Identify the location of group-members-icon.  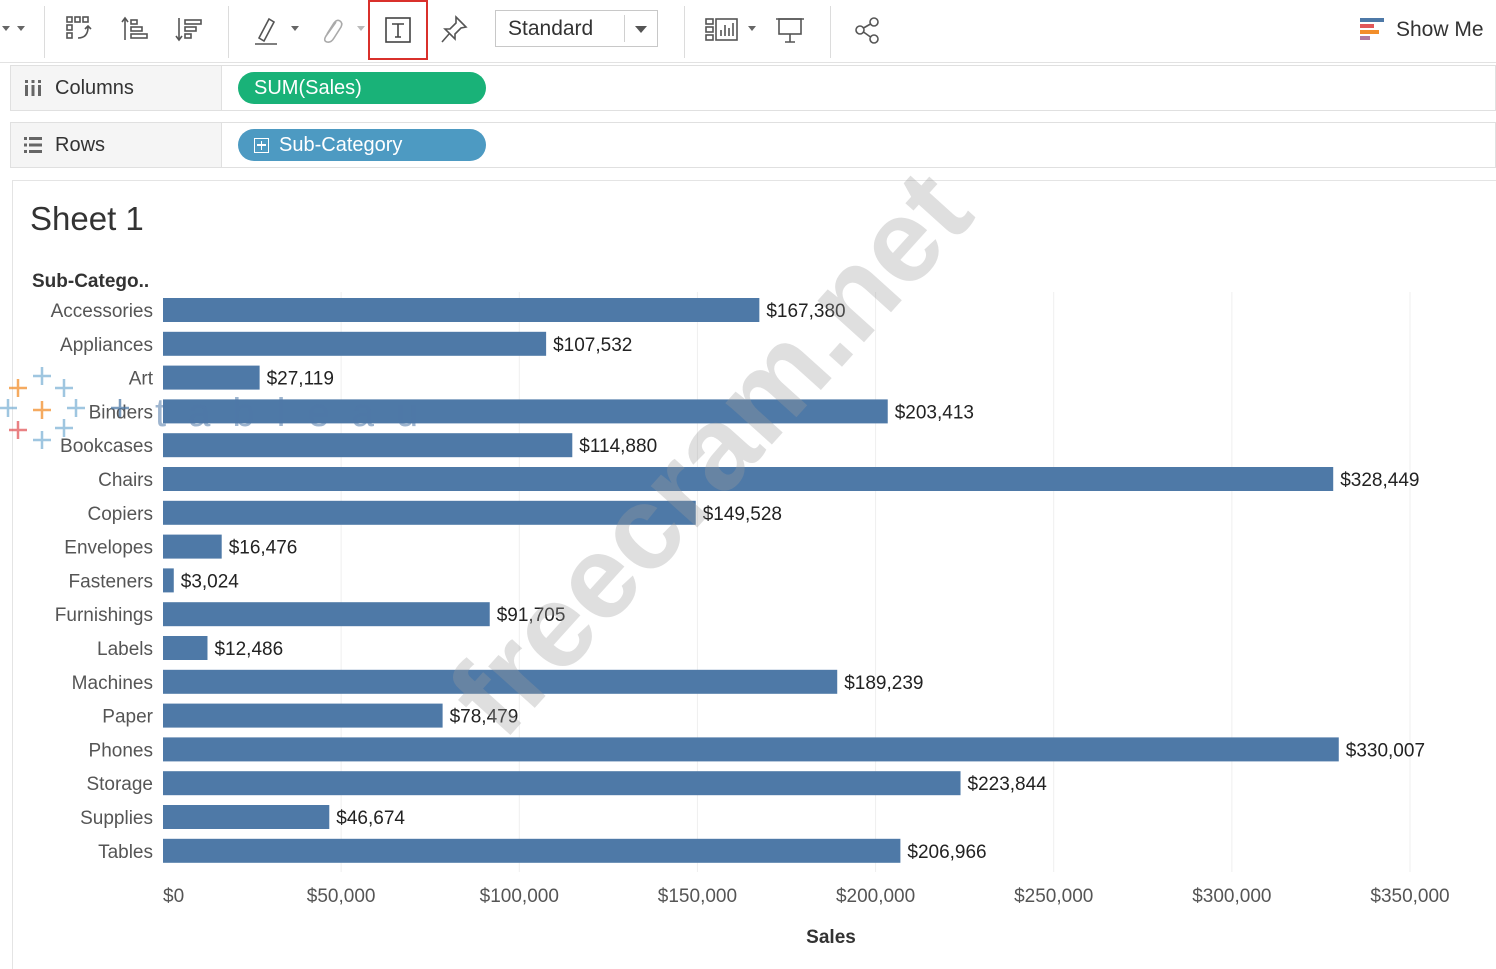
(333, 31).